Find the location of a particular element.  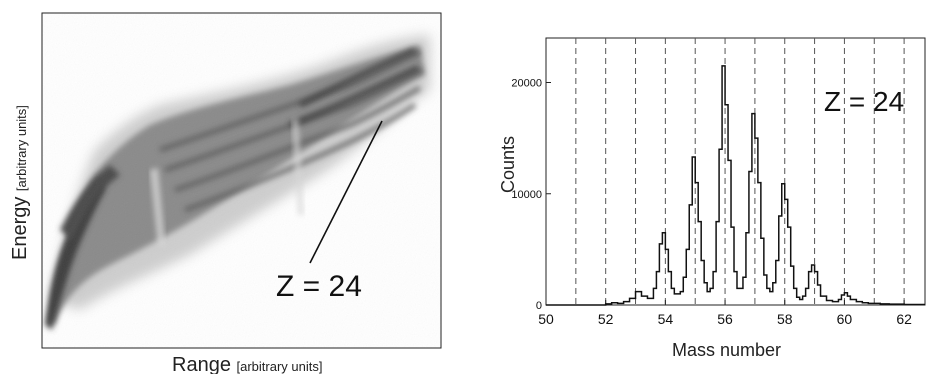

x-tick-label: 56 is located at coordinates (725, 319).